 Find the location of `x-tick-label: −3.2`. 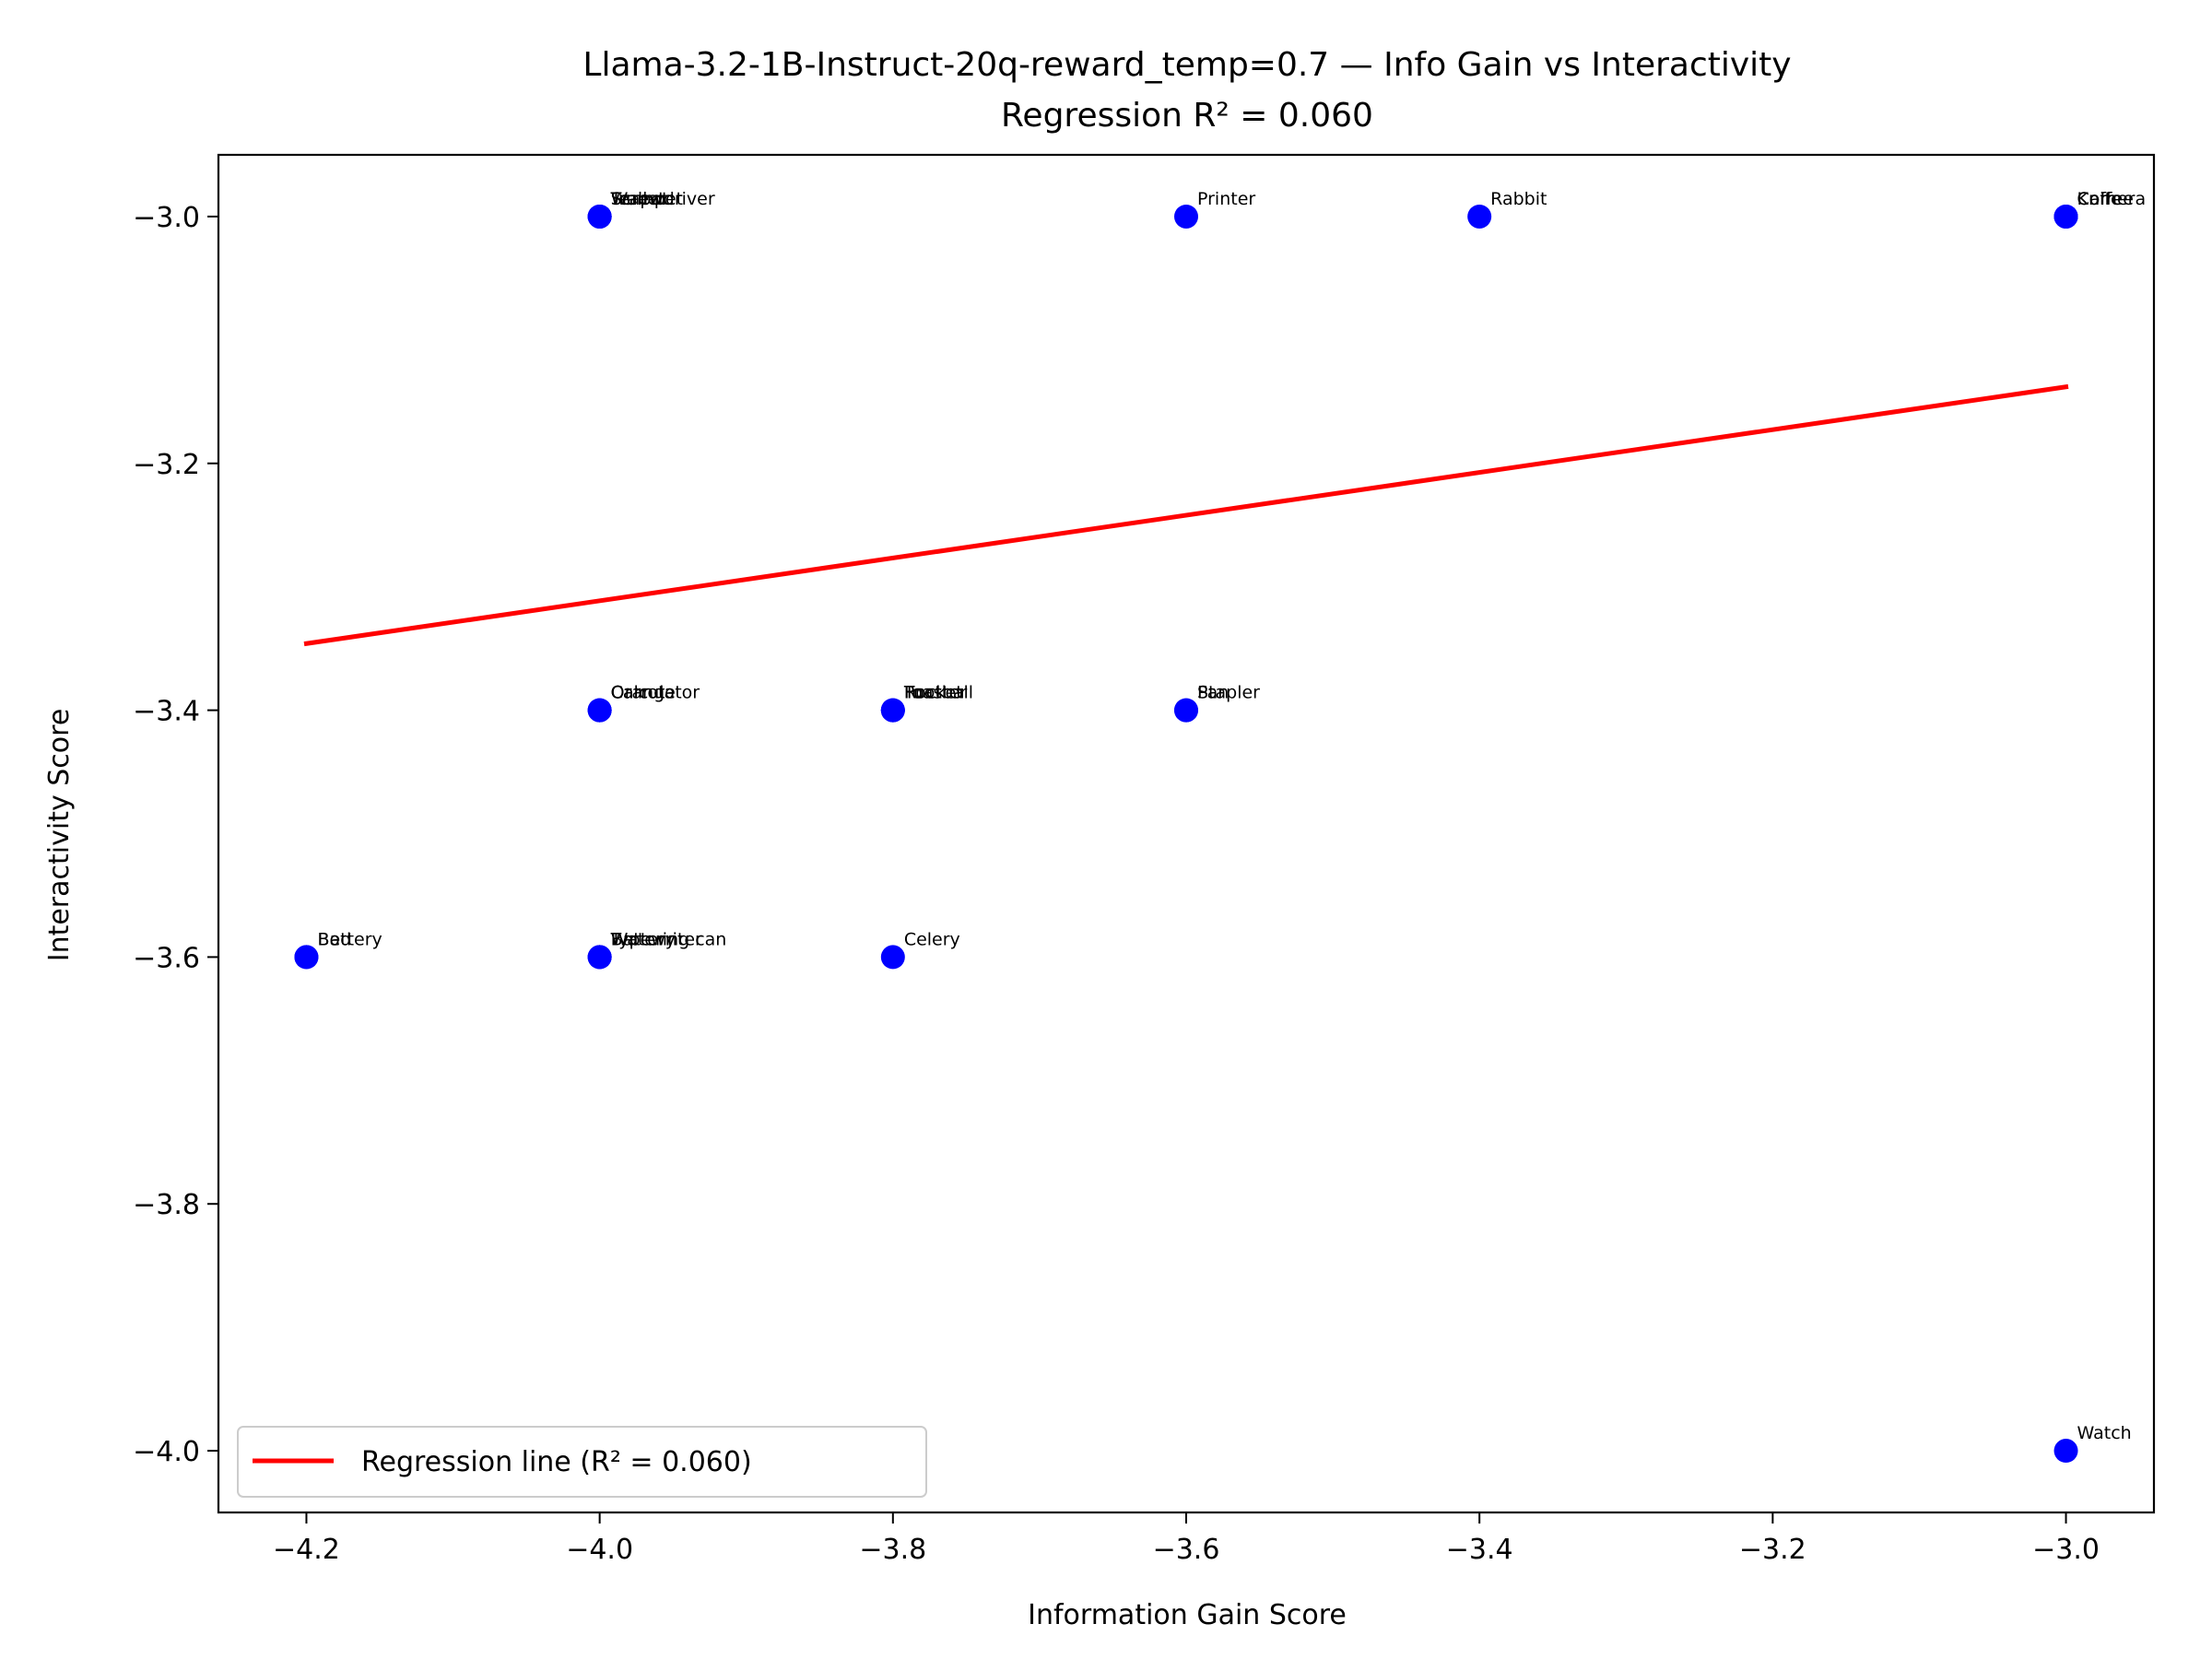

x-tick-label: −3.2 is located at coordinates (1772, 1550).